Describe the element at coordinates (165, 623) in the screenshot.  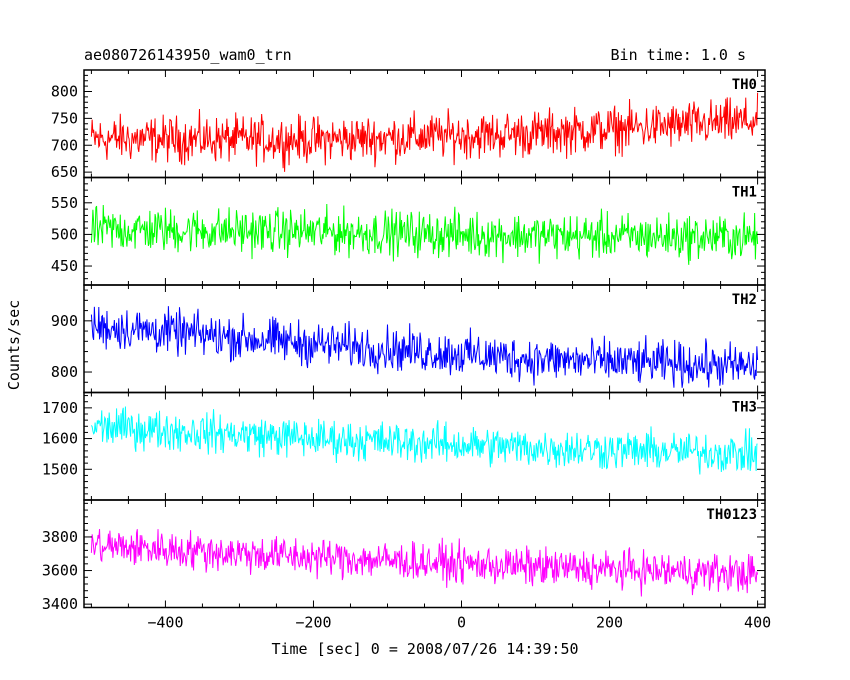
I see `x-tick-label: −400` at that location.